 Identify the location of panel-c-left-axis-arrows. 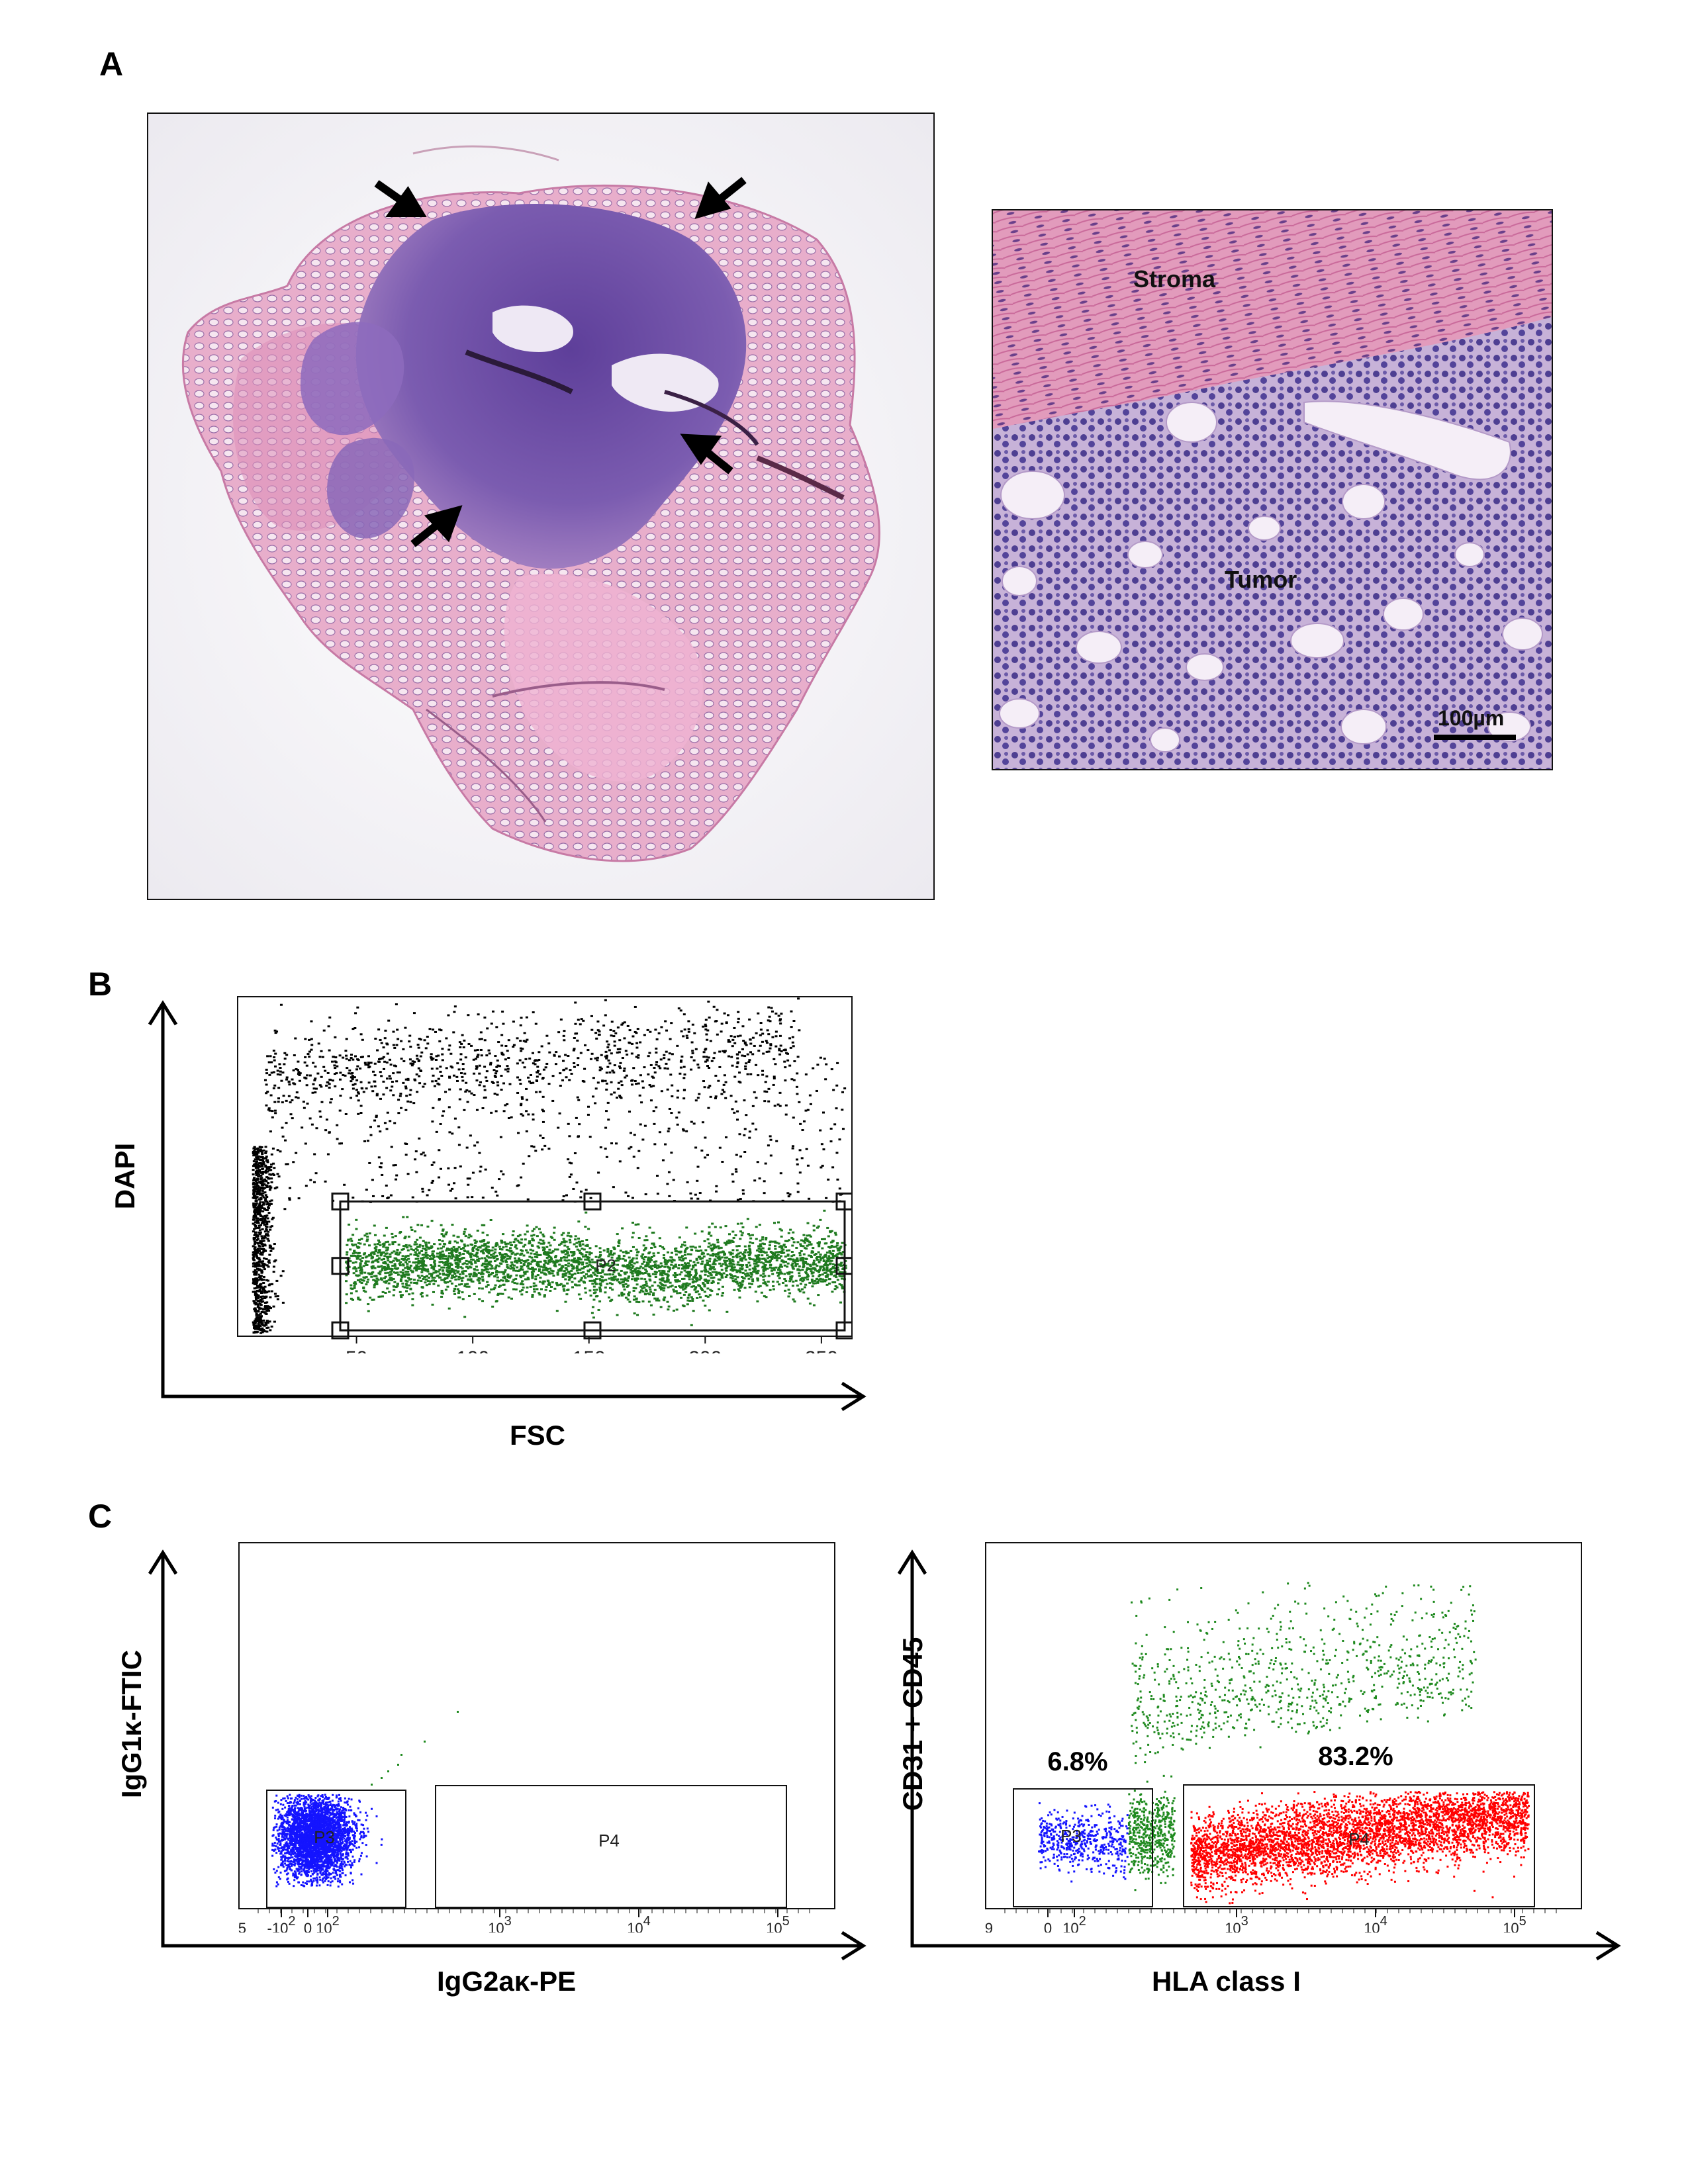
(507, 1755).